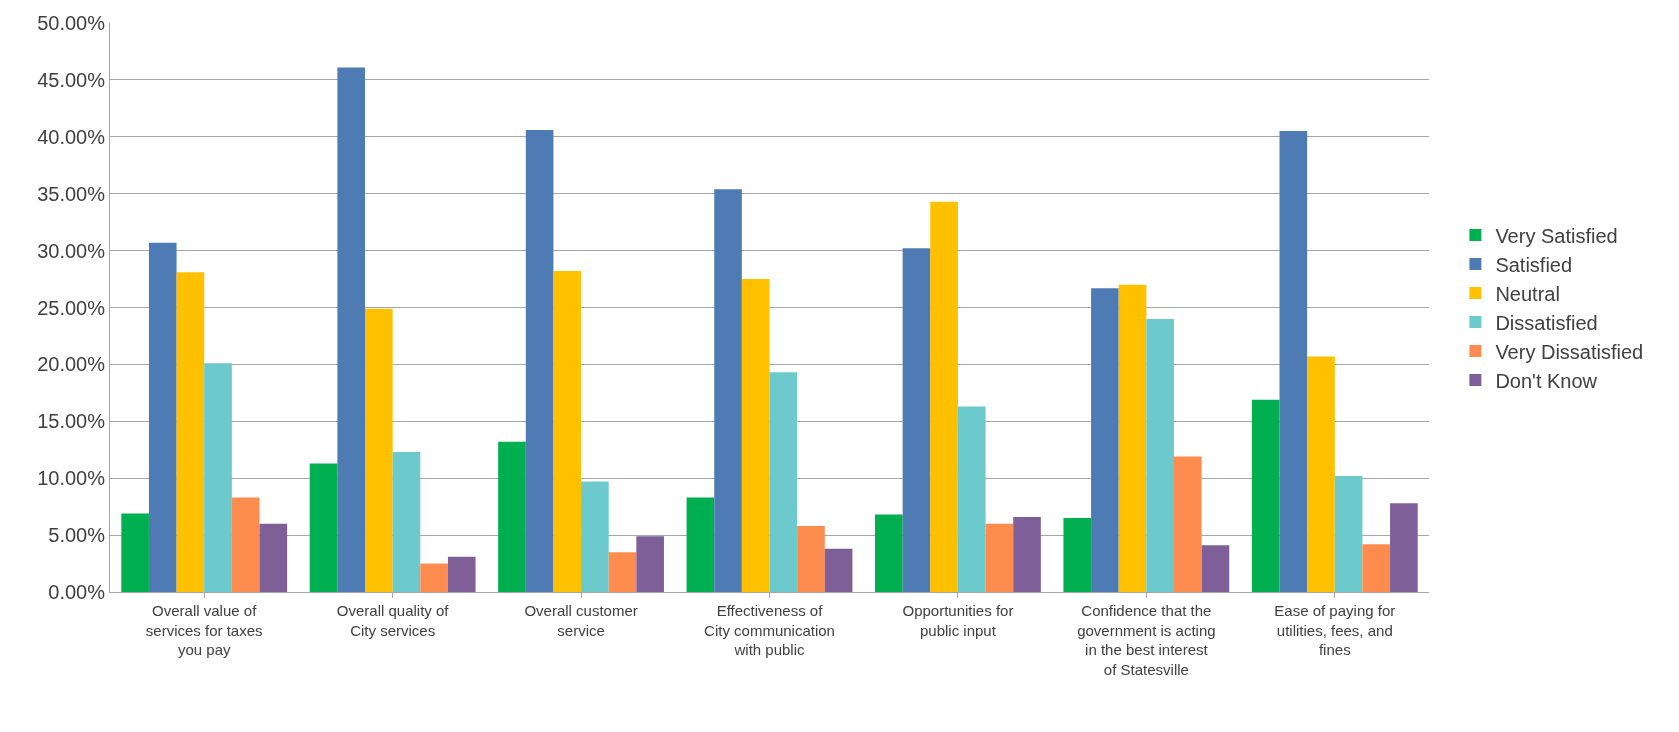 This screenshot has width=1679, height=732. What do you see at coordinates (393, 620) in the screenshot?
I see `x-tick-label: Overall quality of City services` at bounding box center [393, 620].